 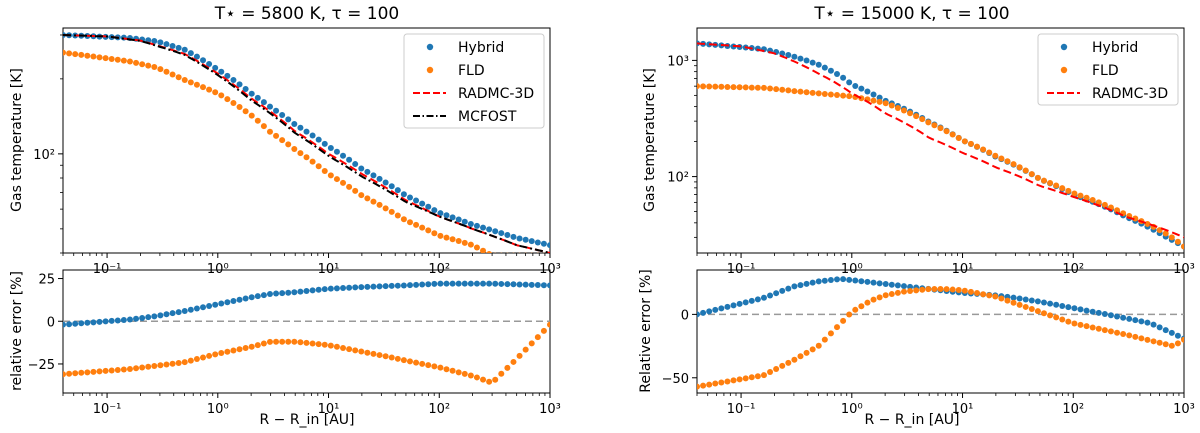 What do you see at coordinates (646, 330) in the screenshot?
I see `right-bottom-ylabel: Relative error [%]` at bounding box center [646, 330].